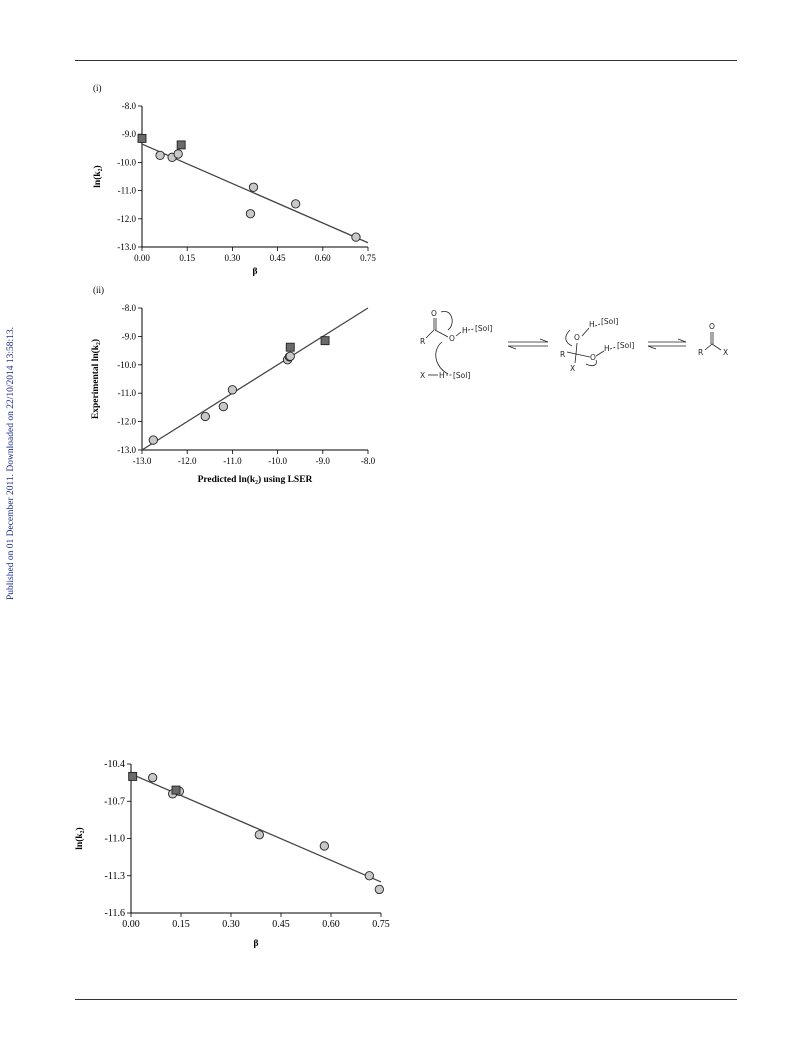  Describe the element at coordinates (255, 944) in the screenshot. I see `chart-2-x-label: β` at that location.